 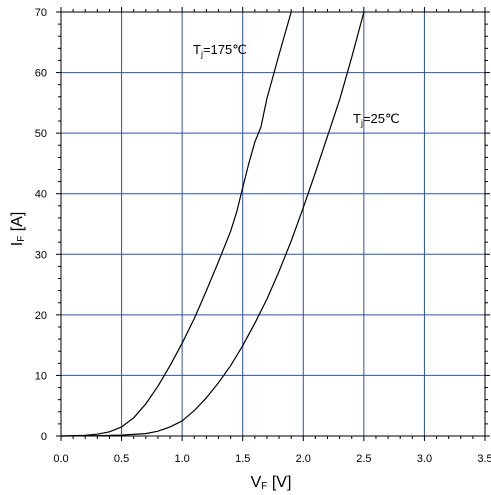 I want to click on x-tick-label: 1.0, so click(x=181, y=459).